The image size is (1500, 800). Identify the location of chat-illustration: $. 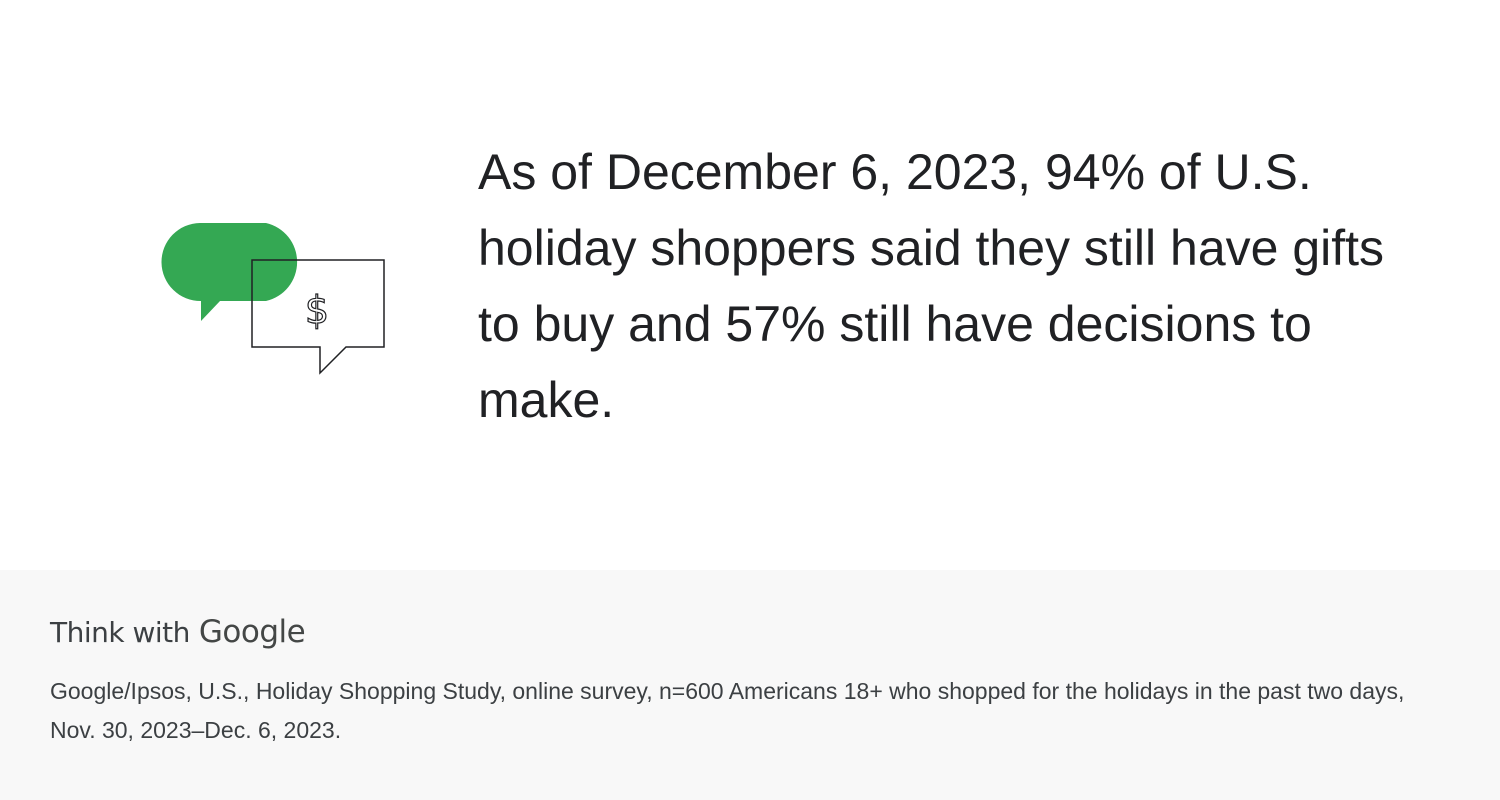
(275, 300).